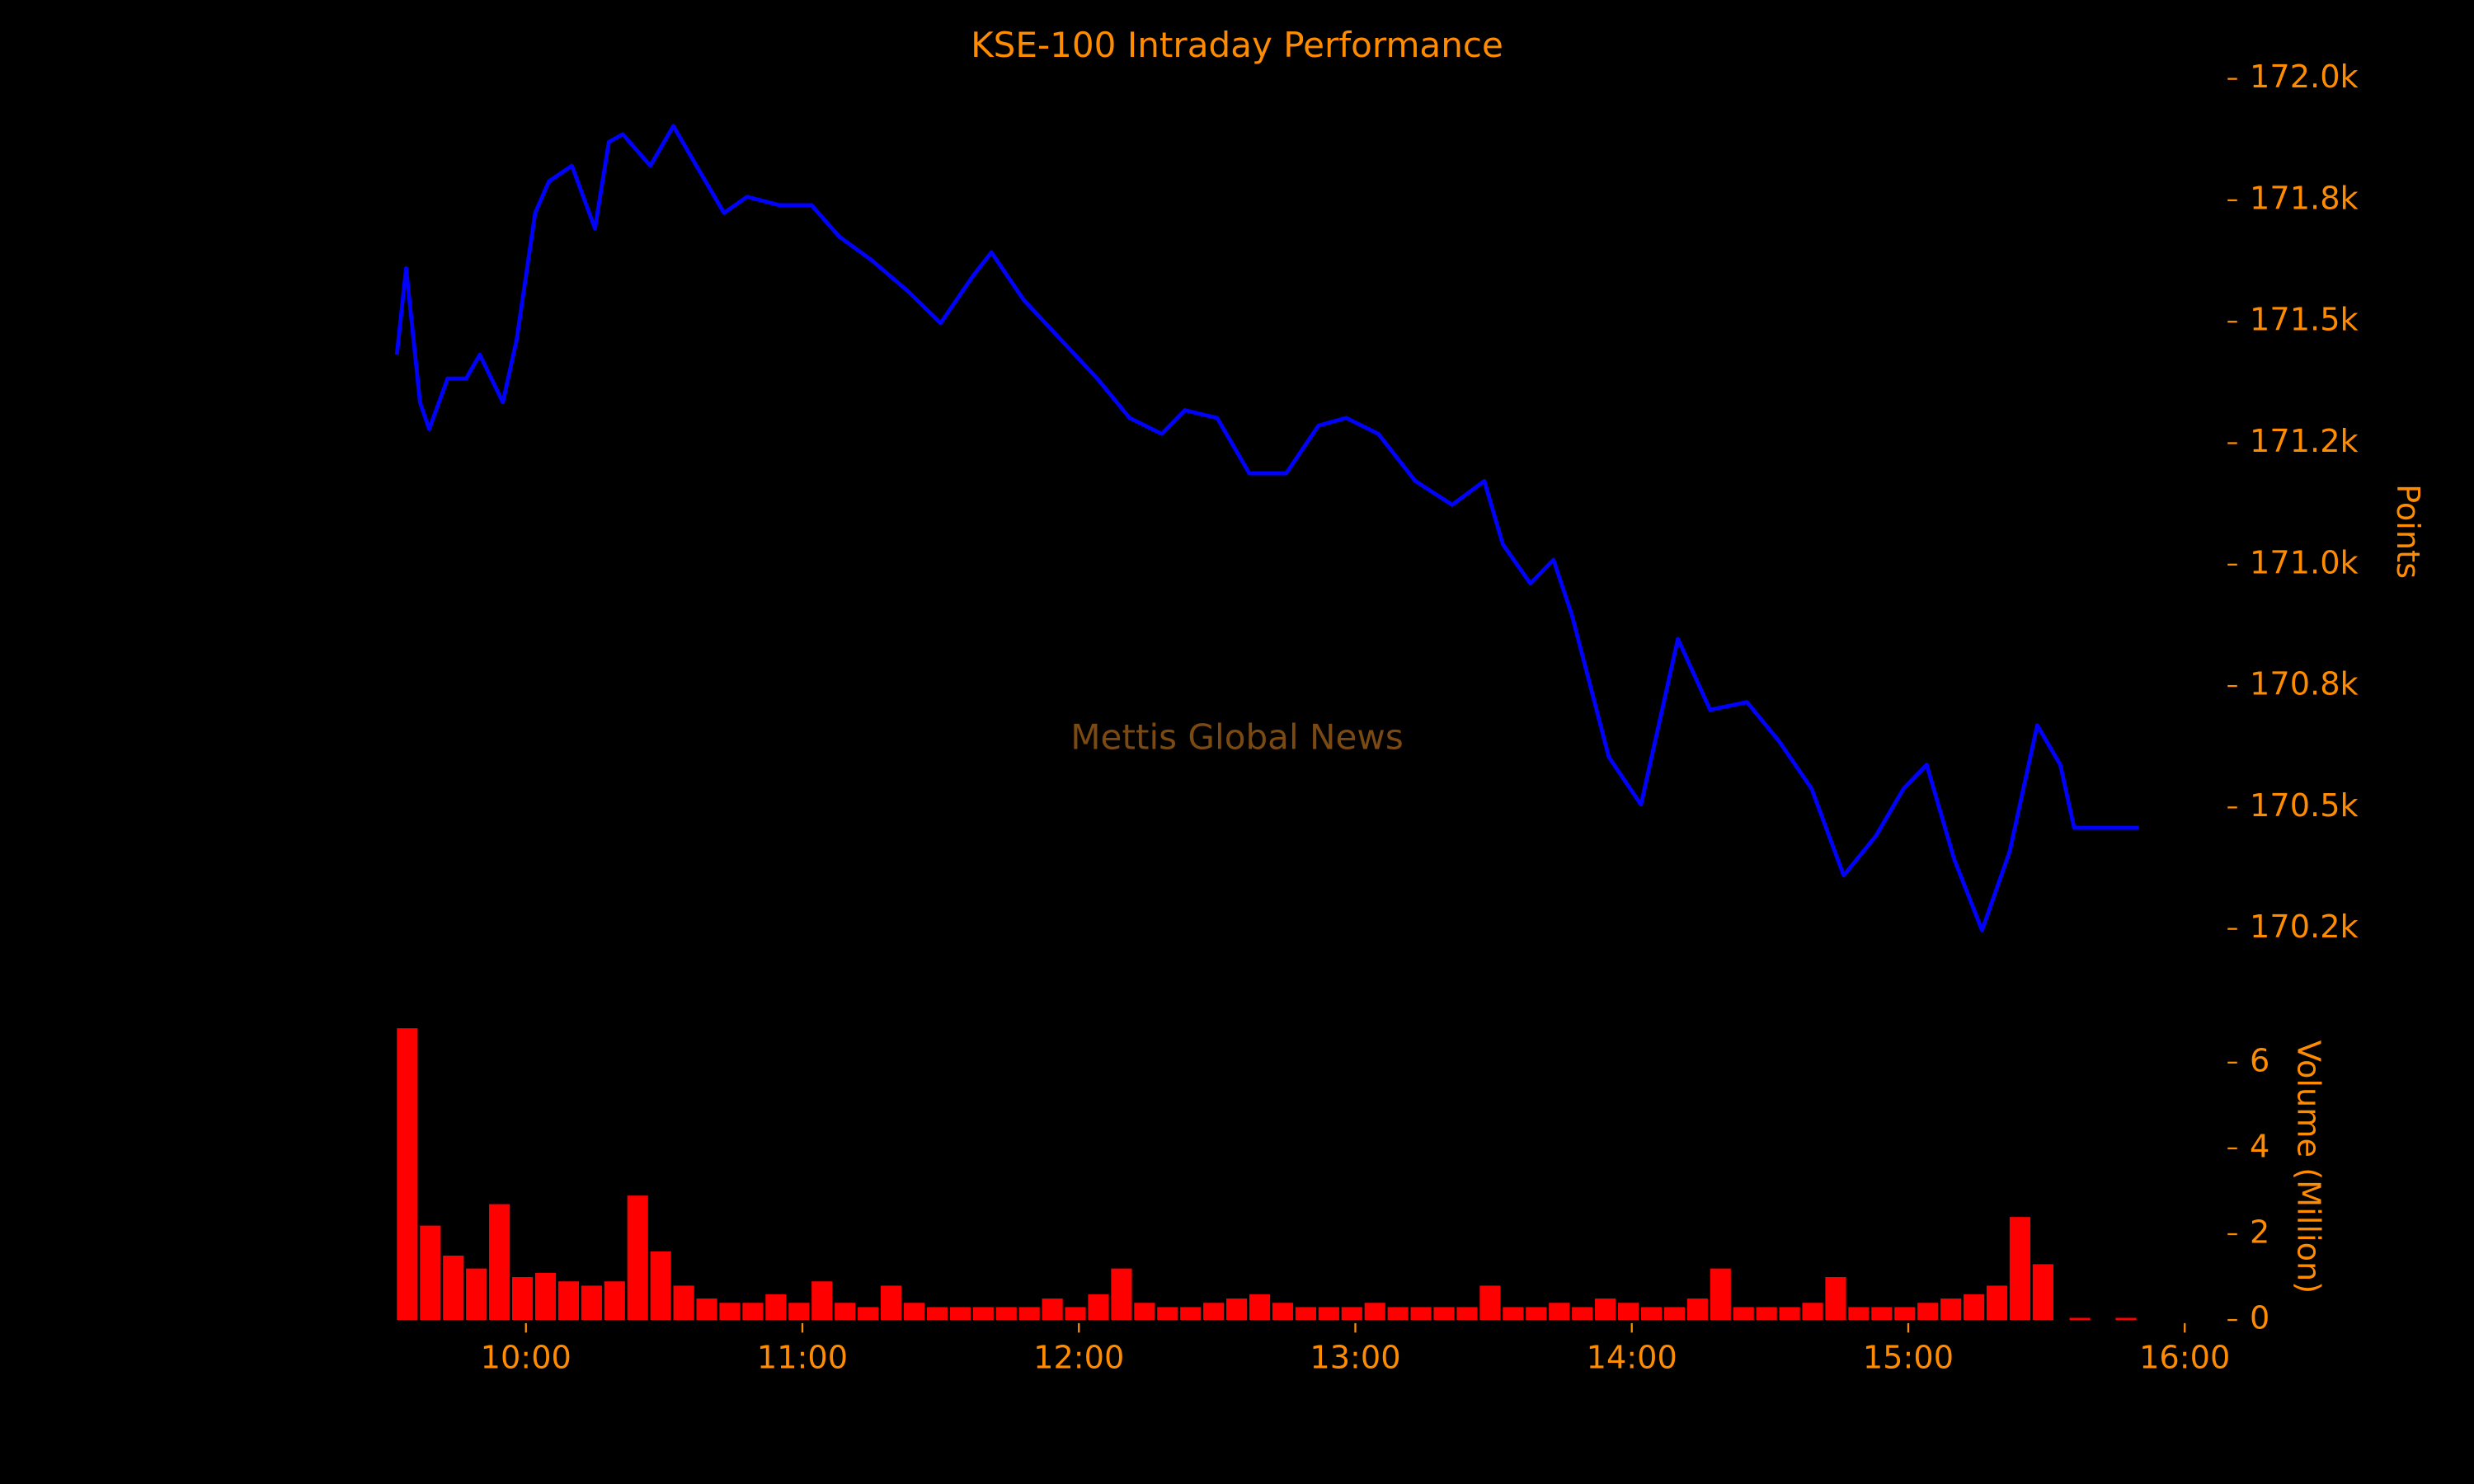 This screenshot has width=2474, height=1484. What do you see at coordinates (526, 1357) in the screenshot?
I see `x-tick-label: 10:00` at bounding box center [526, 1357].